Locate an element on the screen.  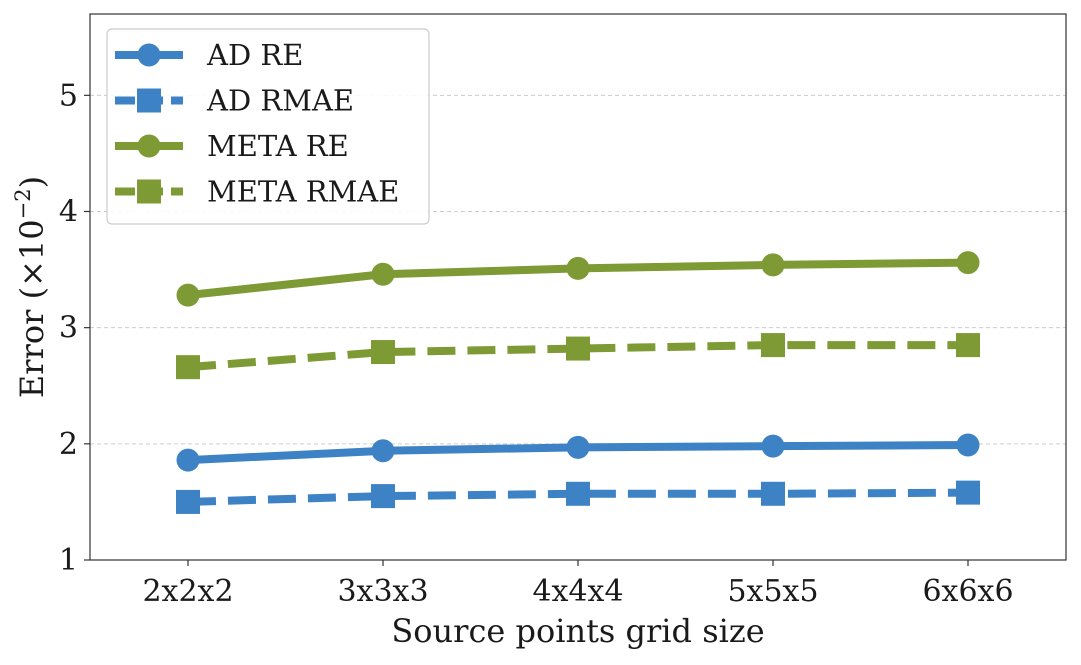
series-meta-rmae is located at coordinates (578, 356).